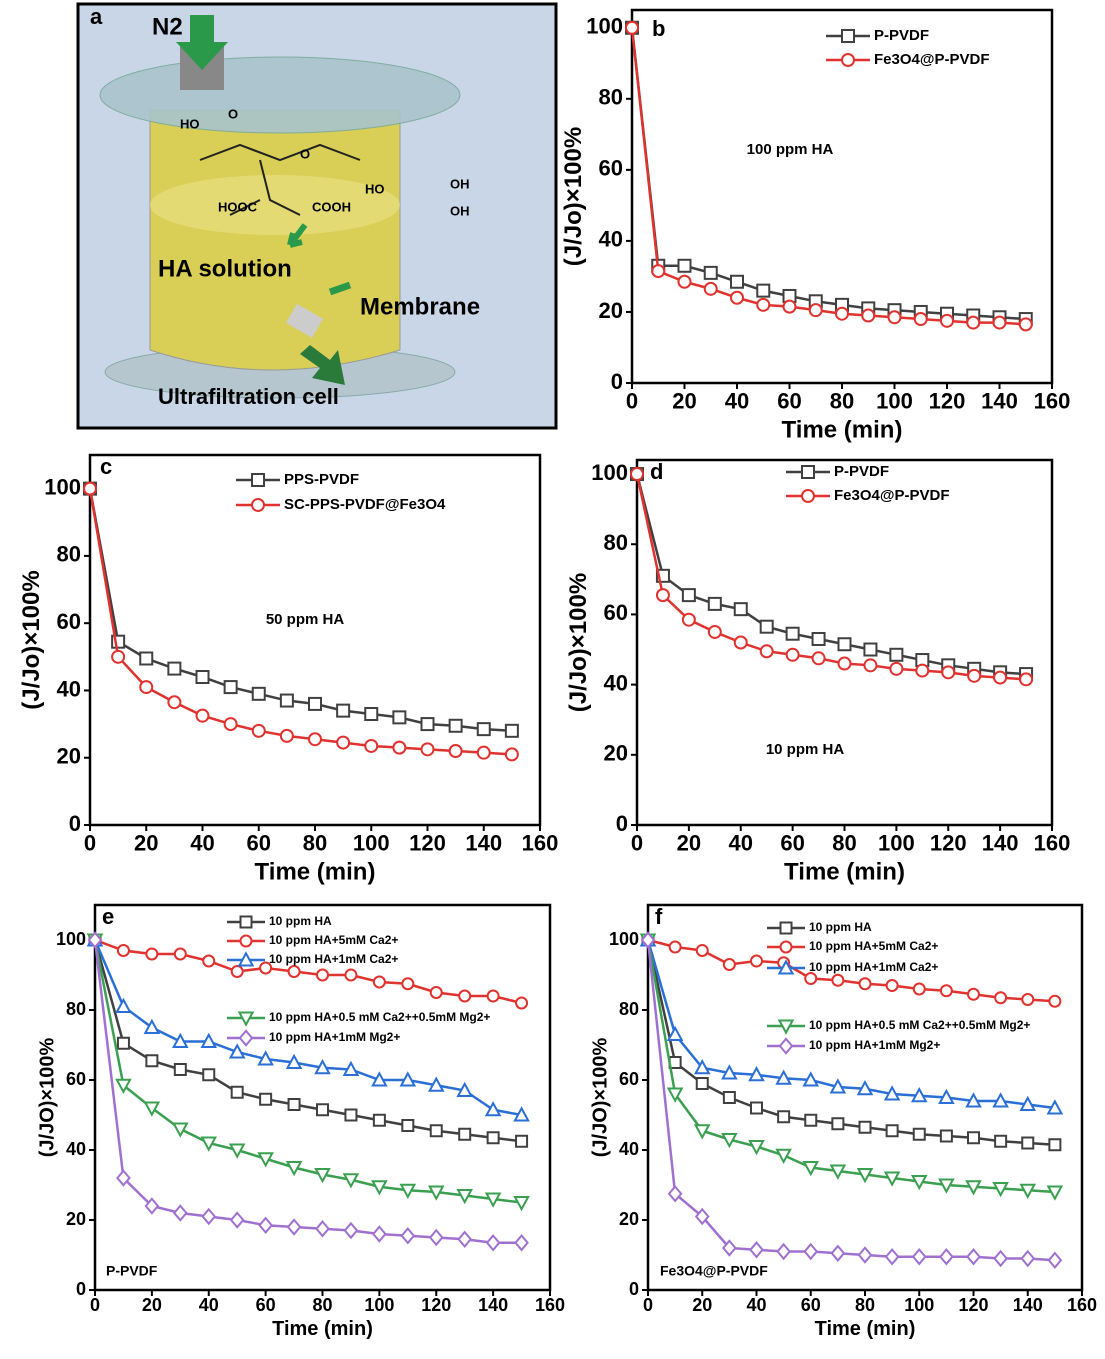  I want to click on x-tick-label: 60, so click(789, 401).